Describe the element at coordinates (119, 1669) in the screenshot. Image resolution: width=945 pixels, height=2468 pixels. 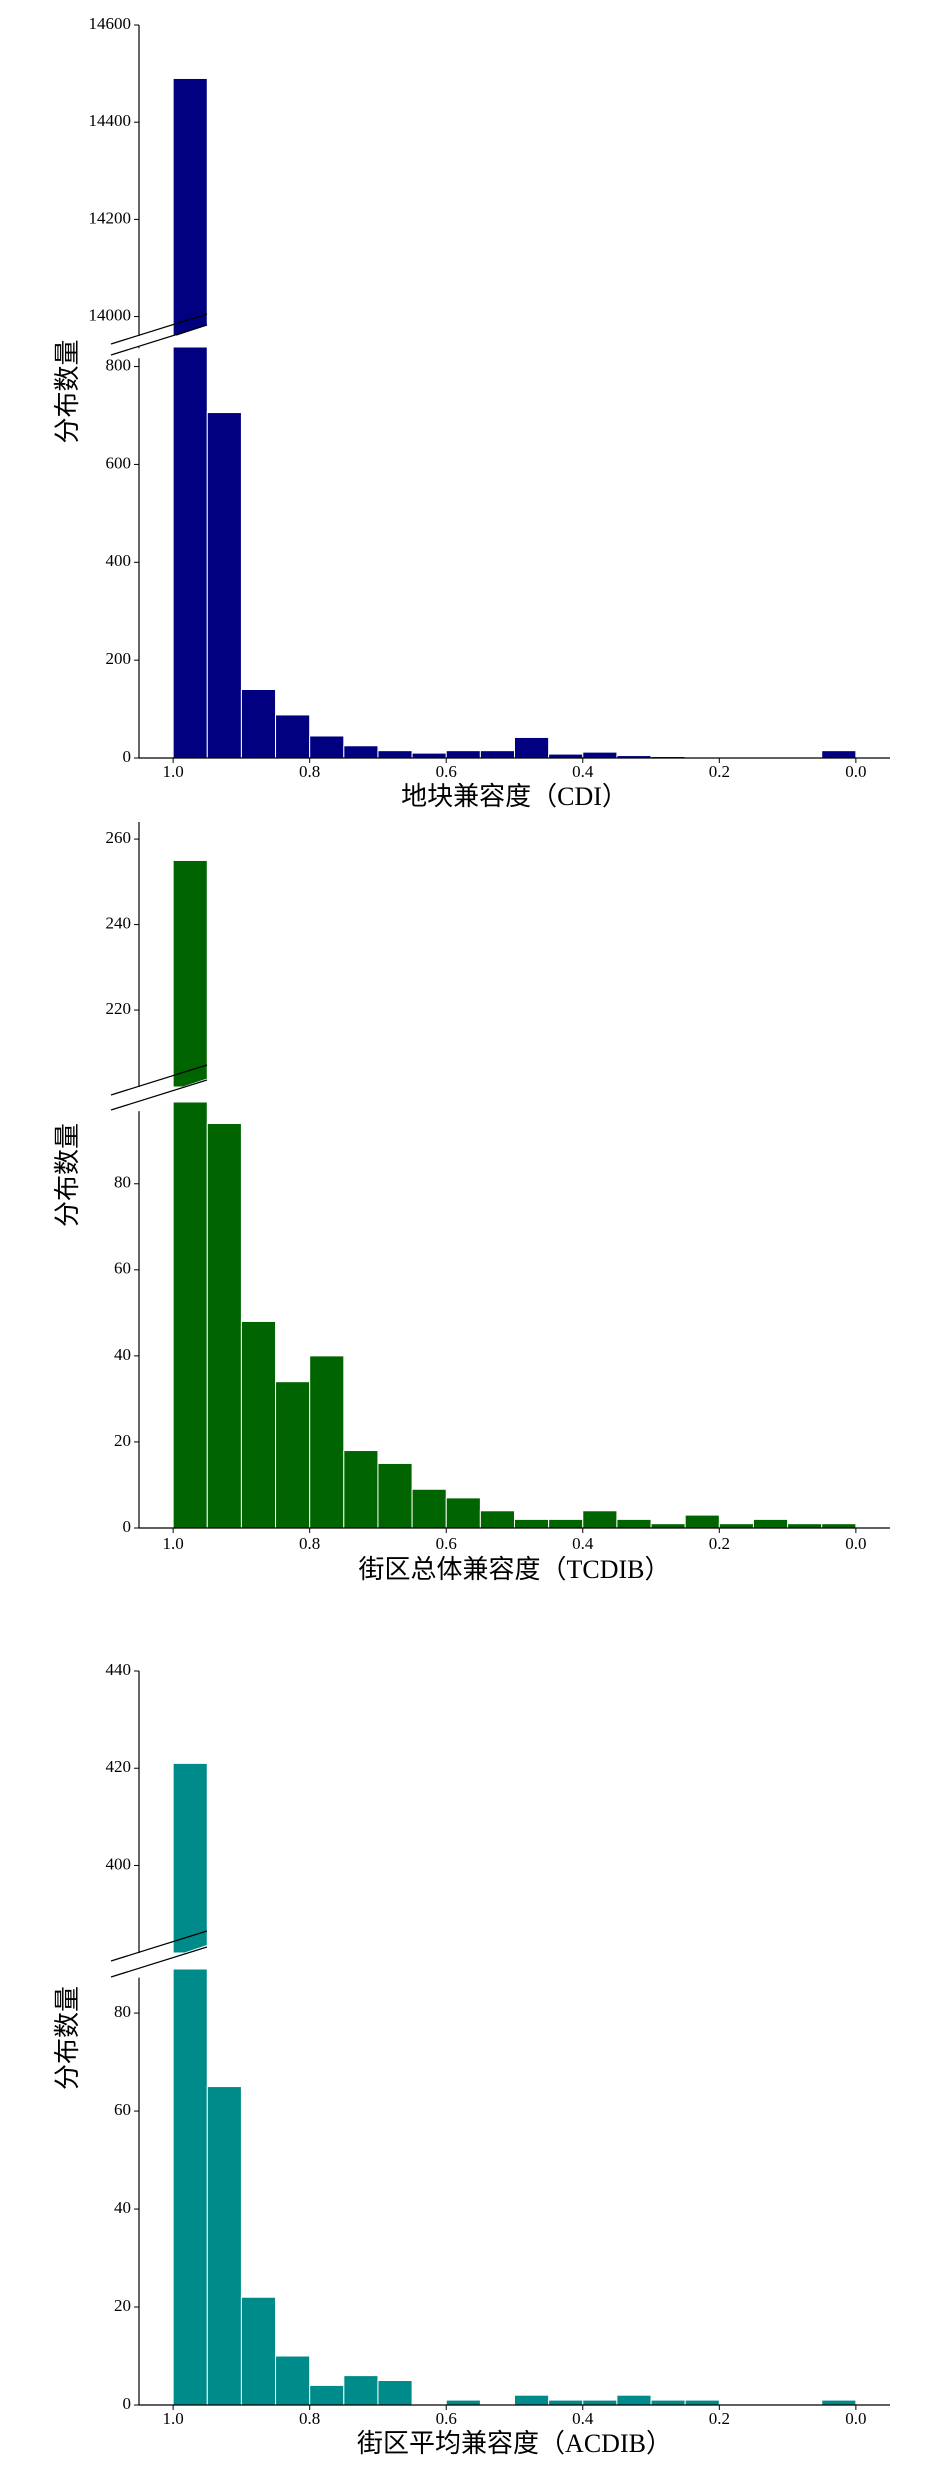
I see `y-tick-label: 440` at that location.